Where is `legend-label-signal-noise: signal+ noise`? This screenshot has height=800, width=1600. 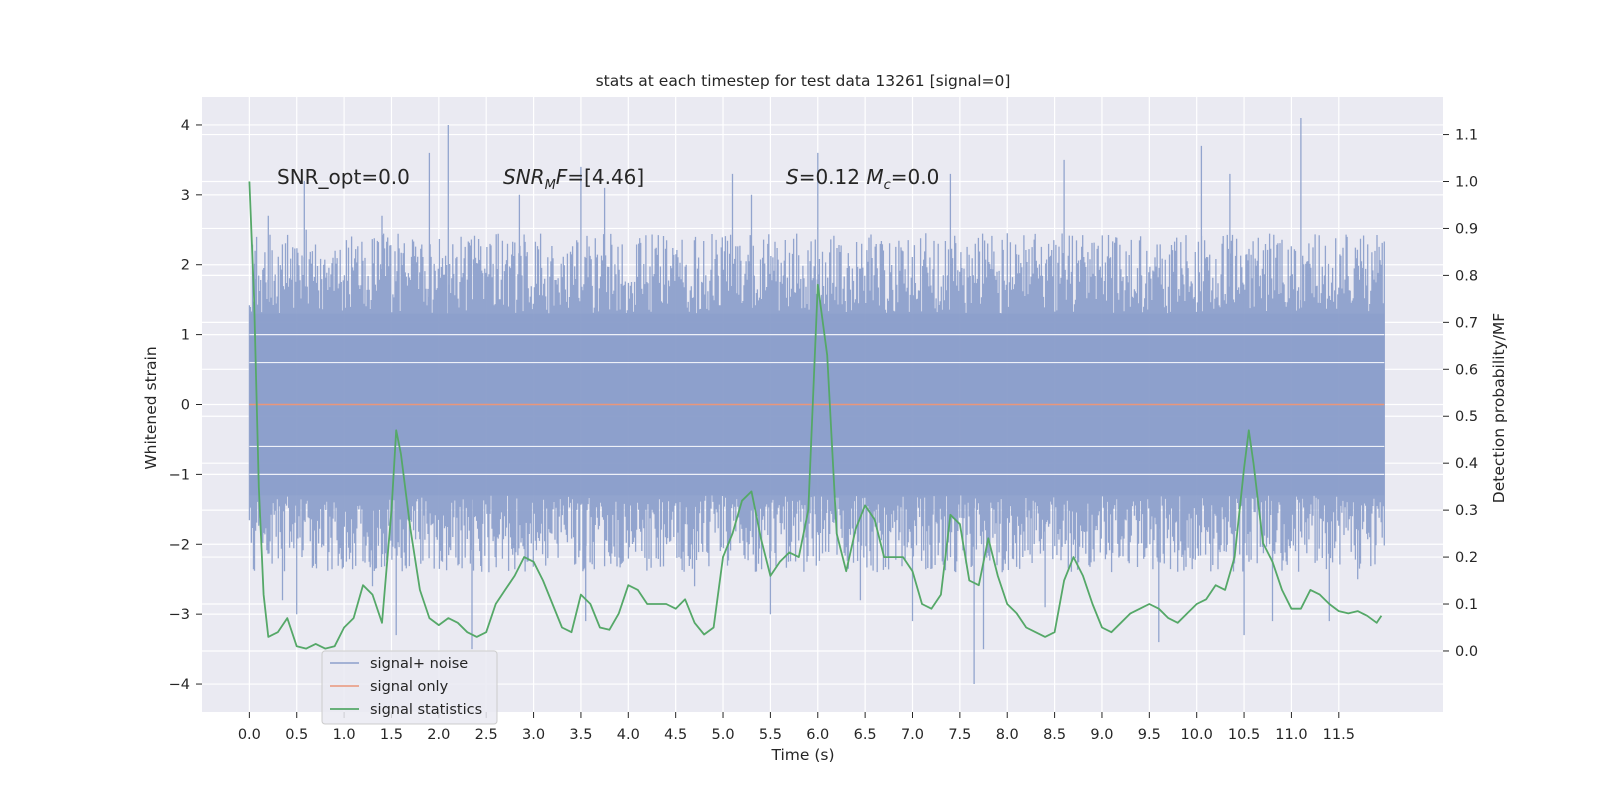
legend-label-signal-noise: signal+ noise is located at coordinates (419, 664).